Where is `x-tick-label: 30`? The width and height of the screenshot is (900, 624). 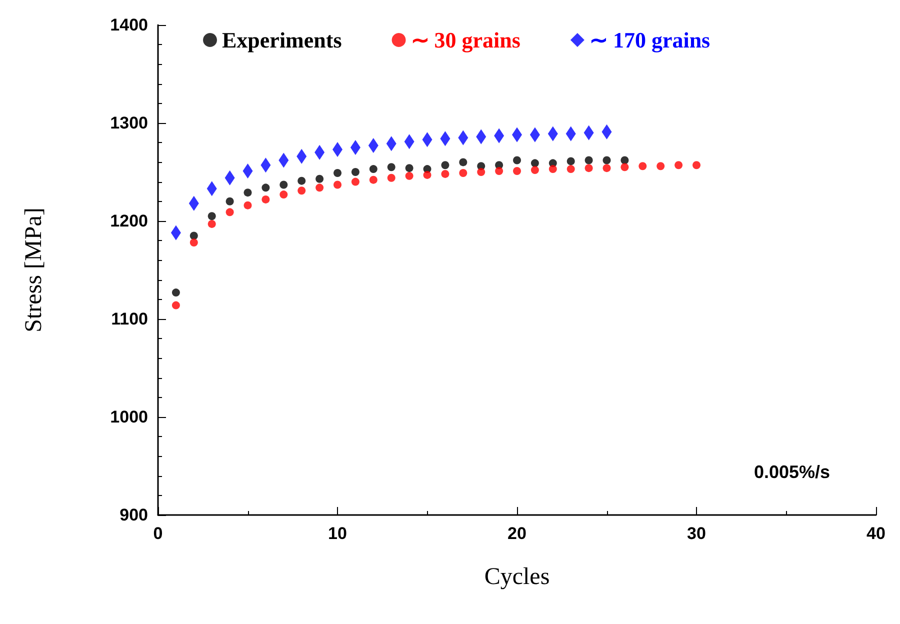
x-tick-label: 30 is located at coordinates (696, 533).